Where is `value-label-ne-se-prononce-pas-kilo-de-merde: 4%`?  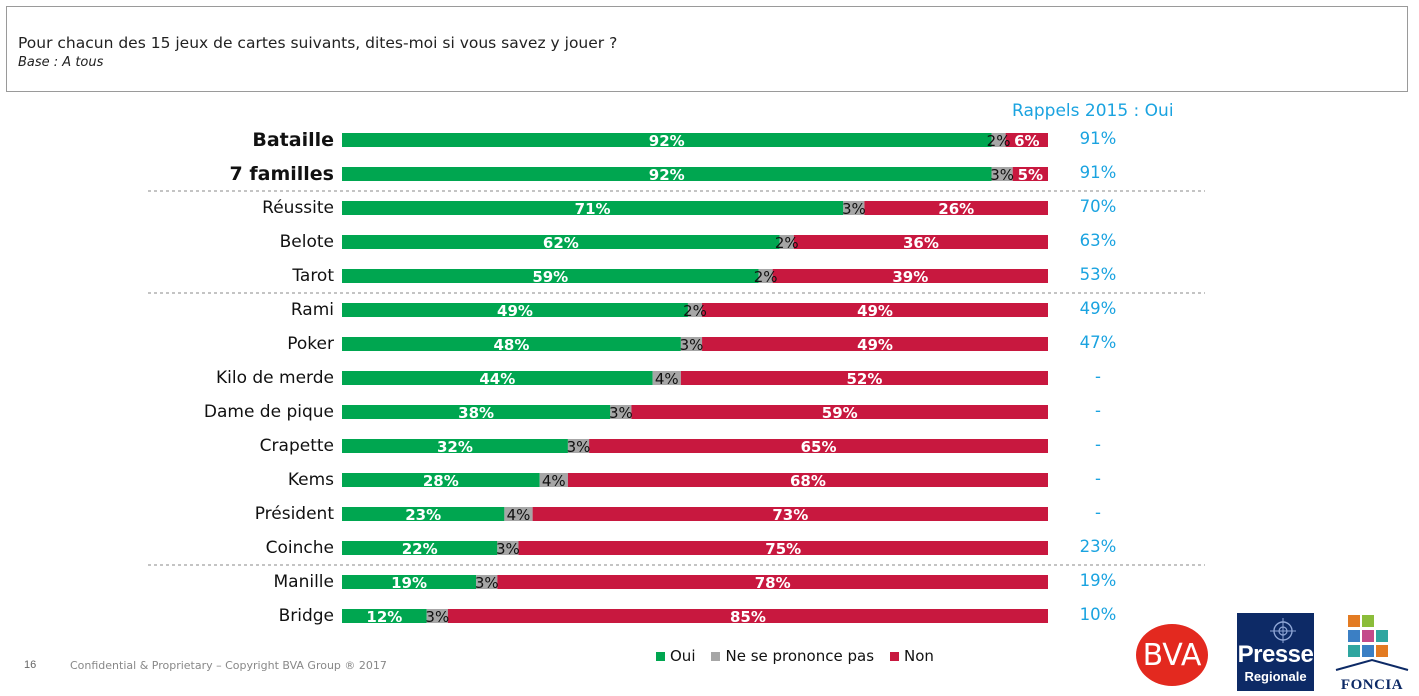 value-label-ne-se-prononce-pas-kilo-de-merde: 4% is located at coordinates (667, 379).